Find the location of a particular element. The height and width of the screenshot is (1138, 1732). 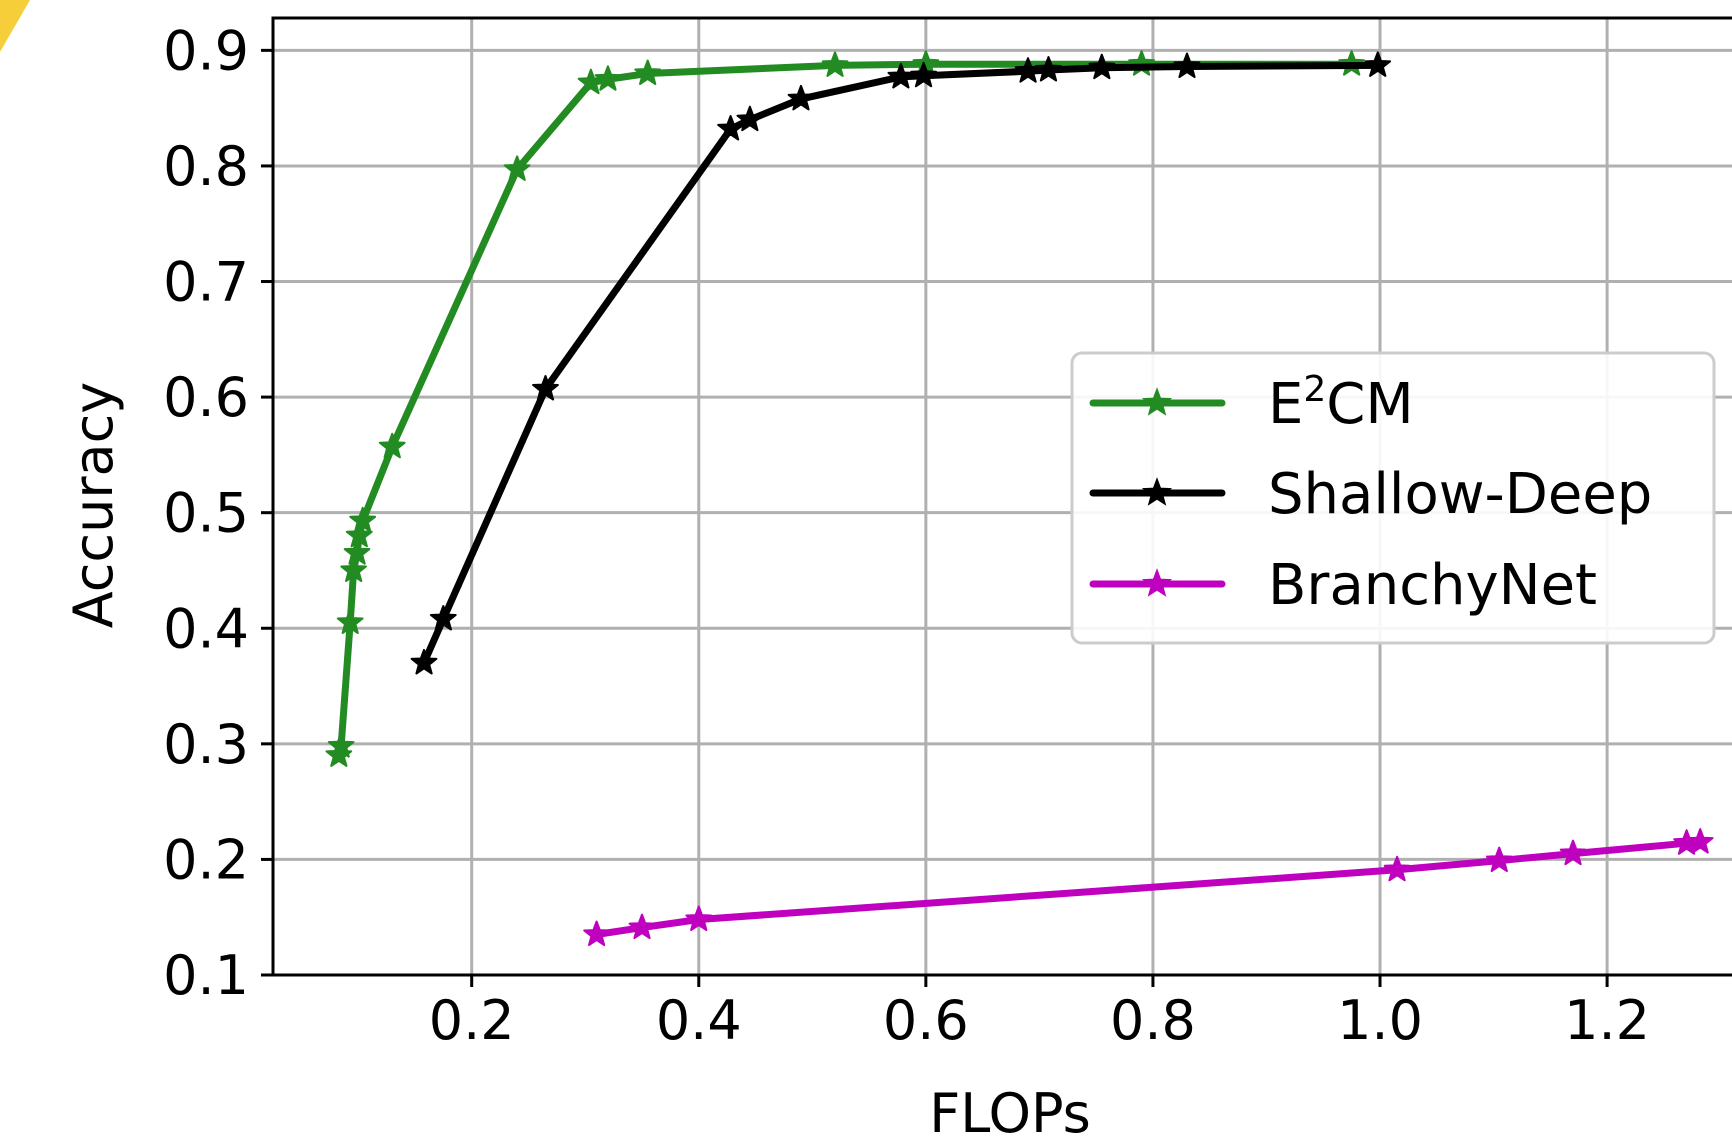

corner-decoration is located at coordinates (15, 26).